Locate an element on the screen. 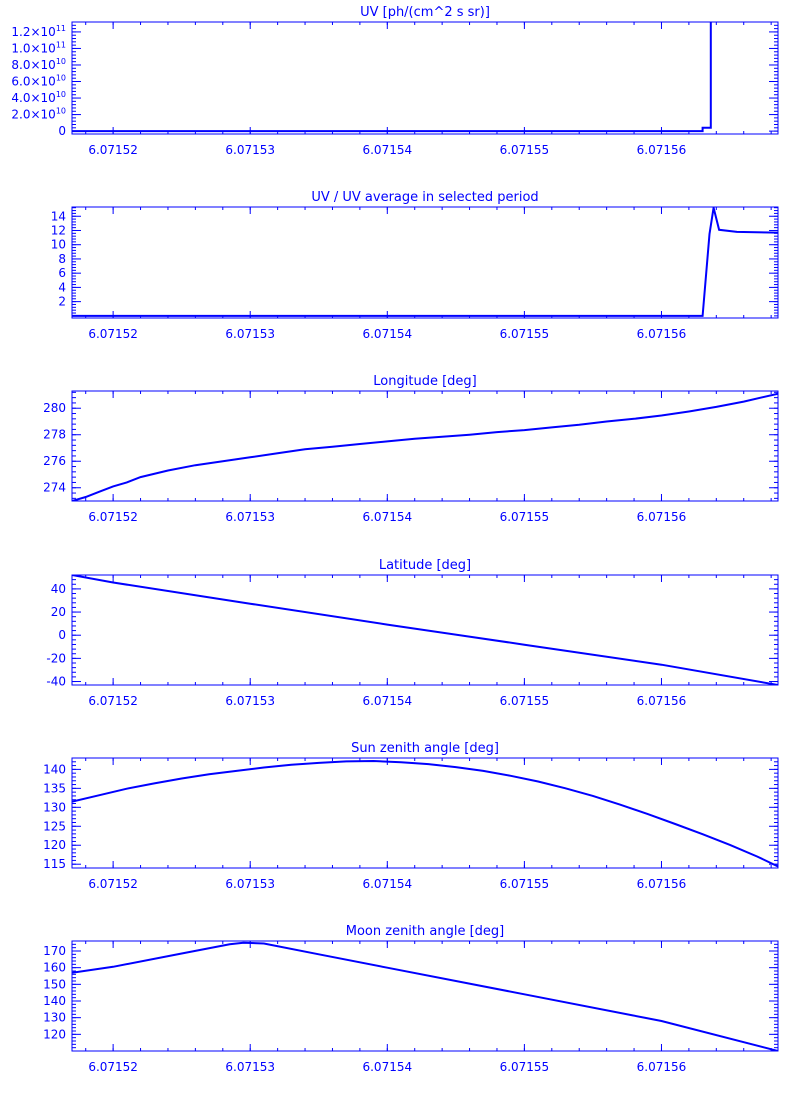  y-tick-label: 2 is located at coordinates (62, 302).